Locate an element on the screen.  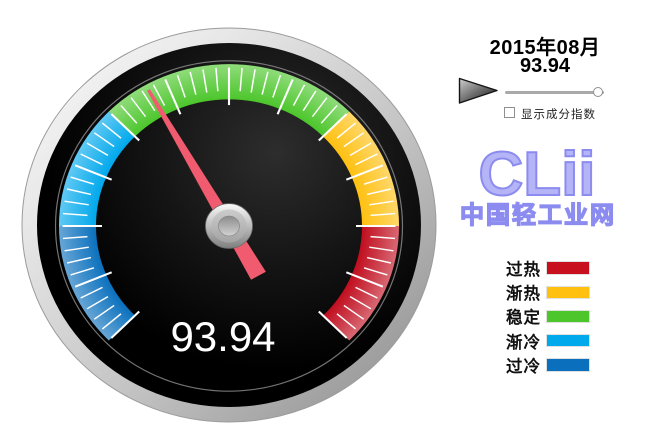
legend-row: 稳定 is located at coordinates (547, 316).